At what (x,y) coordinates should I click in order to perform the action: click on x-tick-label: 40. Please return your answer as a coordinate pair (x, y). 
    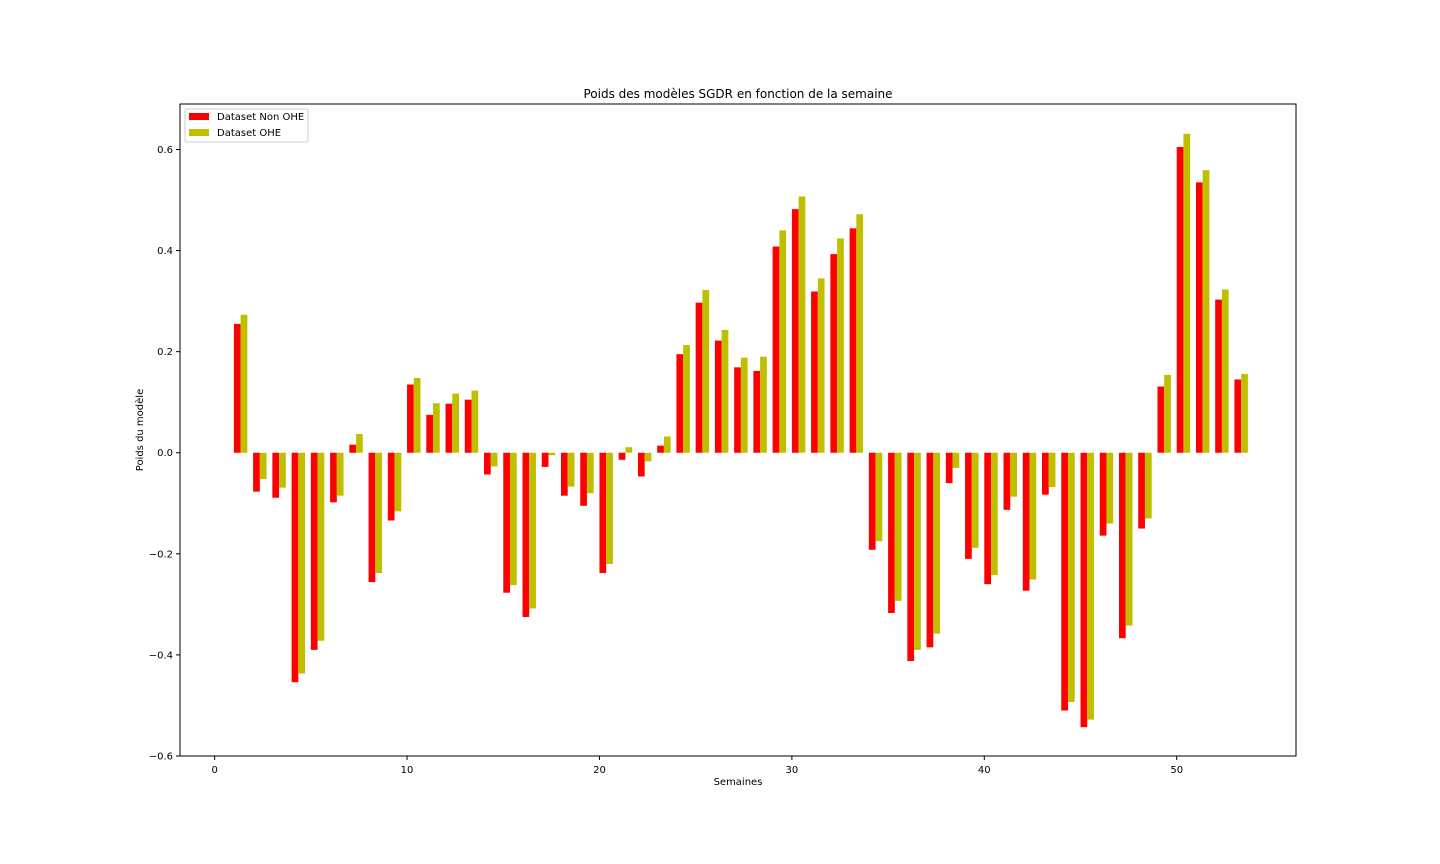
    Looking at the image, I should click on (984, 770).